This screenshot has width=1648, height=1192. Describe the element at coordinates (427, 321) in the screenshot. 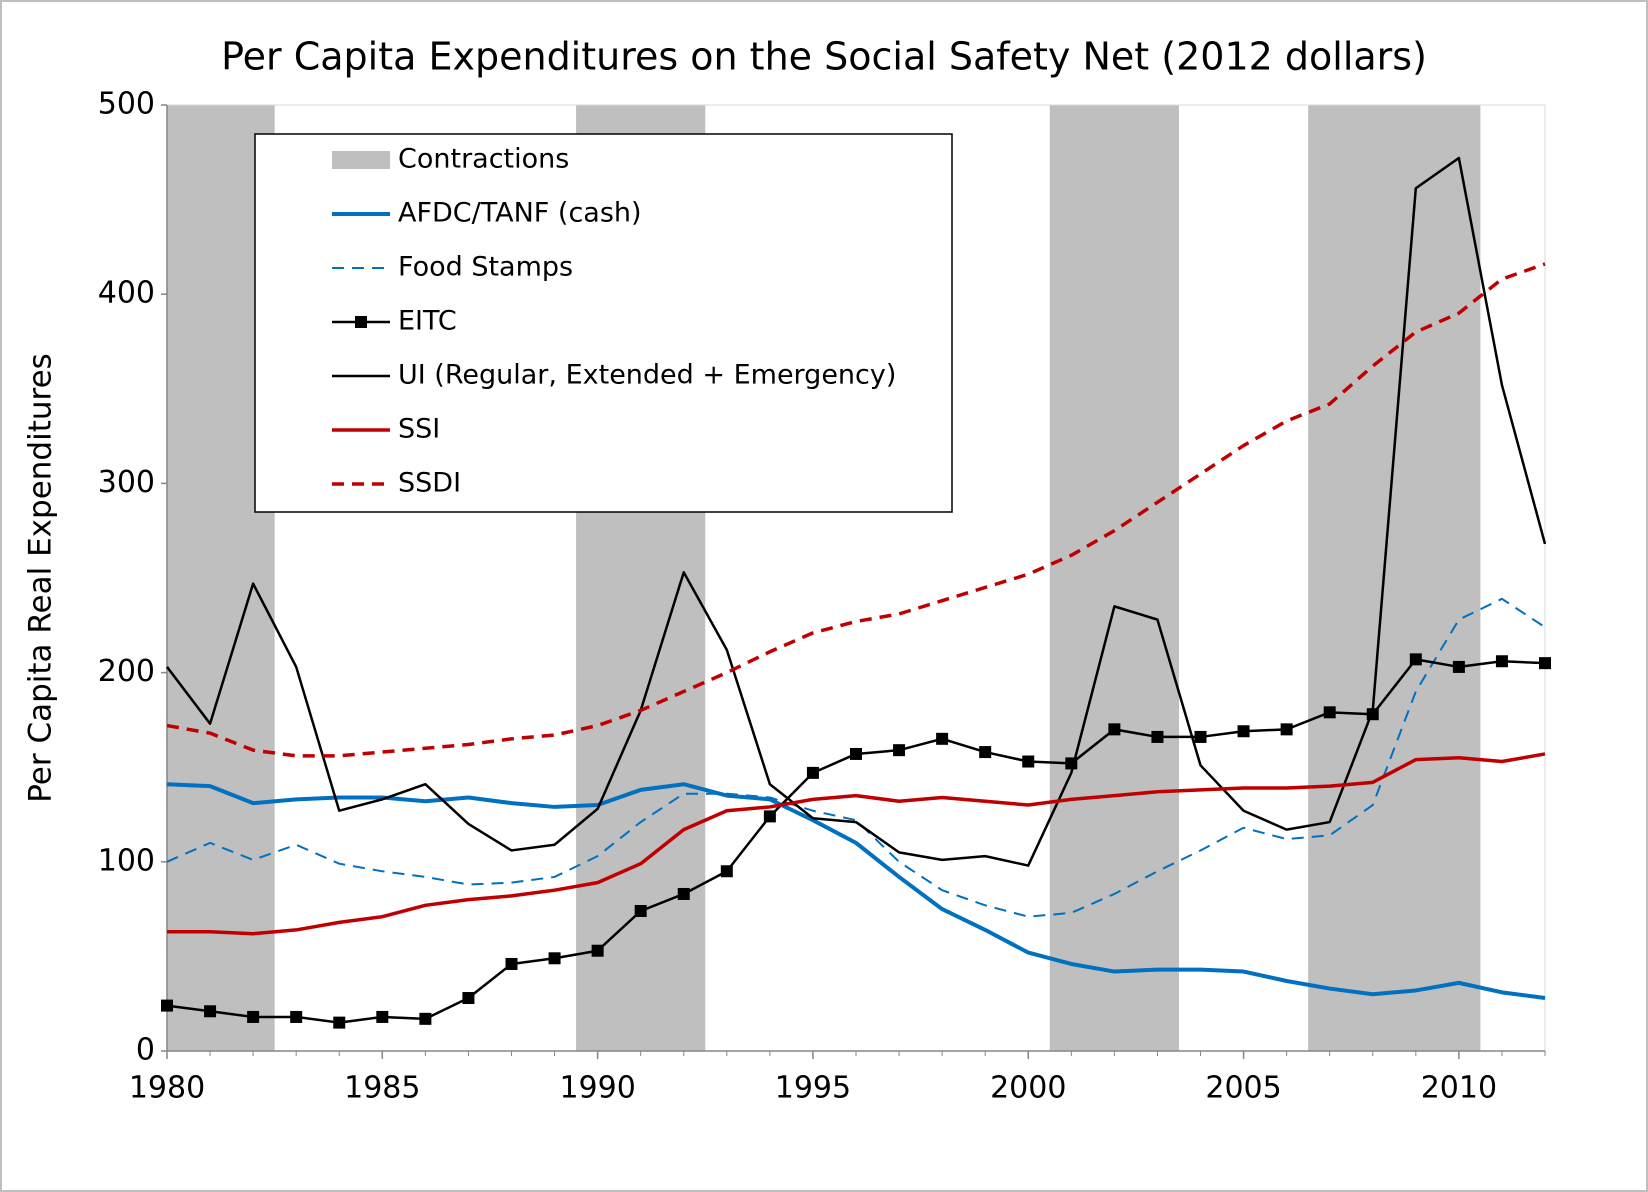

I see `legend-label: EITC` at that location.